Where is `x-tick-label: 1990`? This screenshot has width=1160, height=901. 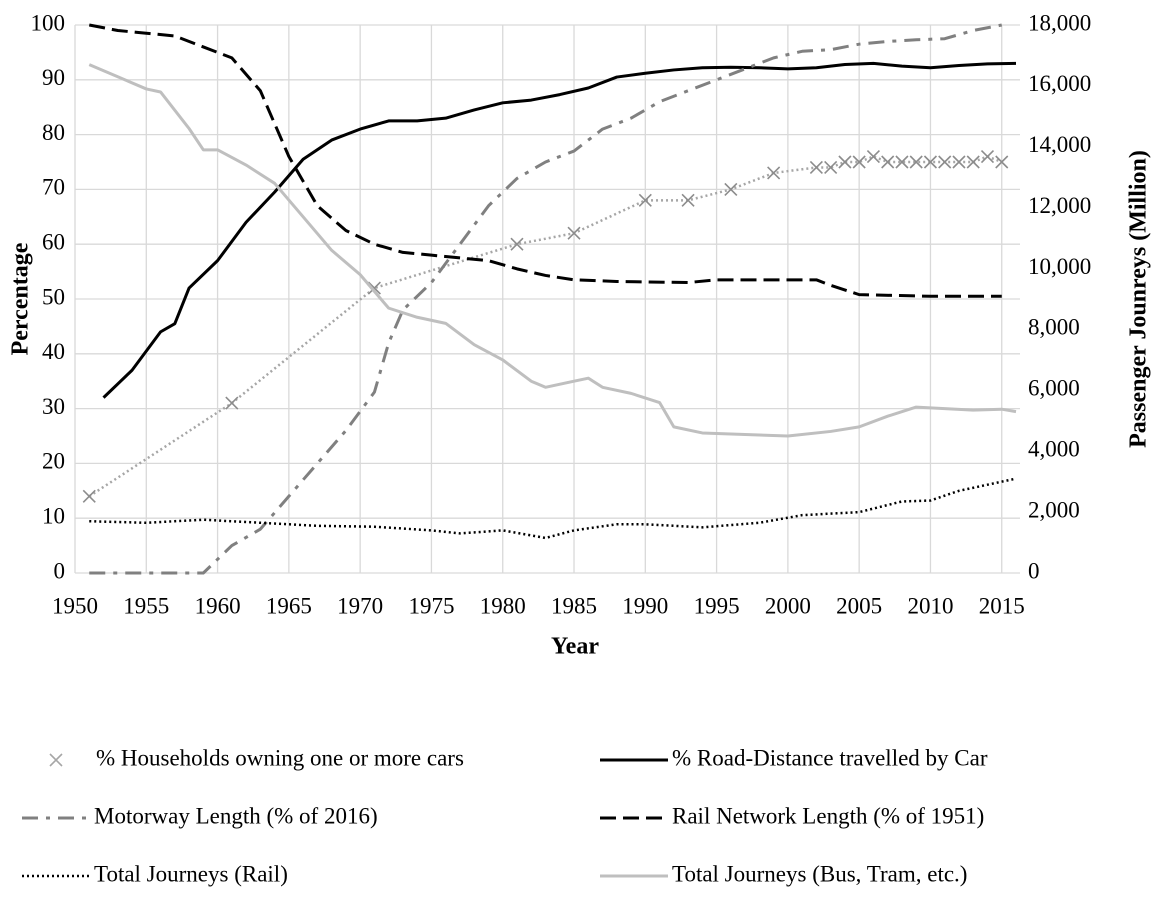 x-tick-label: 1990 is located at coordinates (645, 605).